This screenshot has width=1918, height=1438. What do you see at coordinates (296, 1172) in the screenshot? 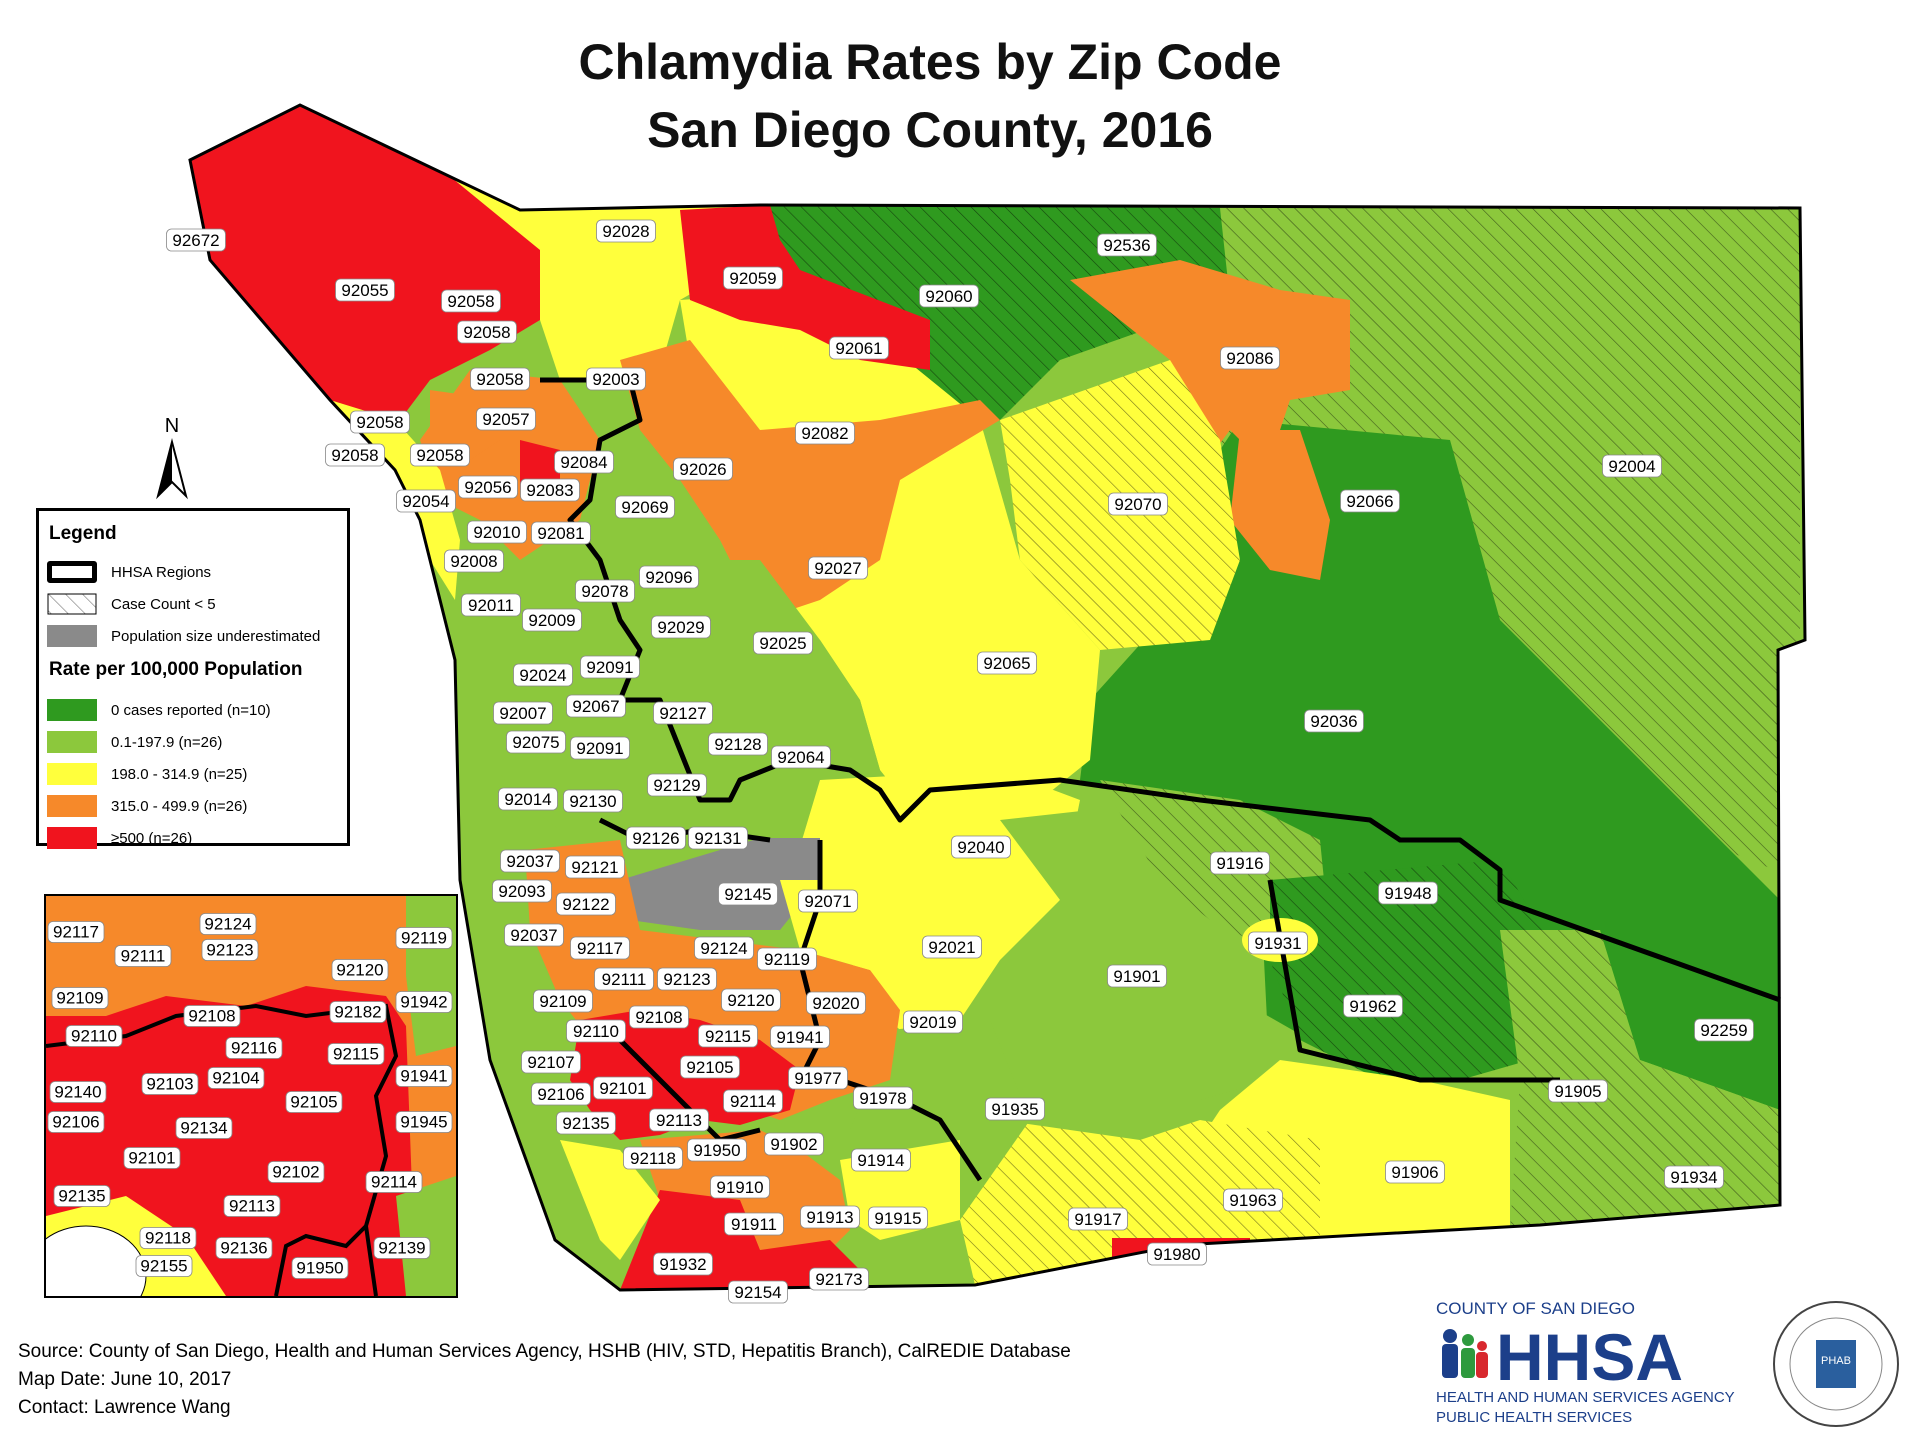
I see `zip-label: 92102` at bounding box center [296, 1172].